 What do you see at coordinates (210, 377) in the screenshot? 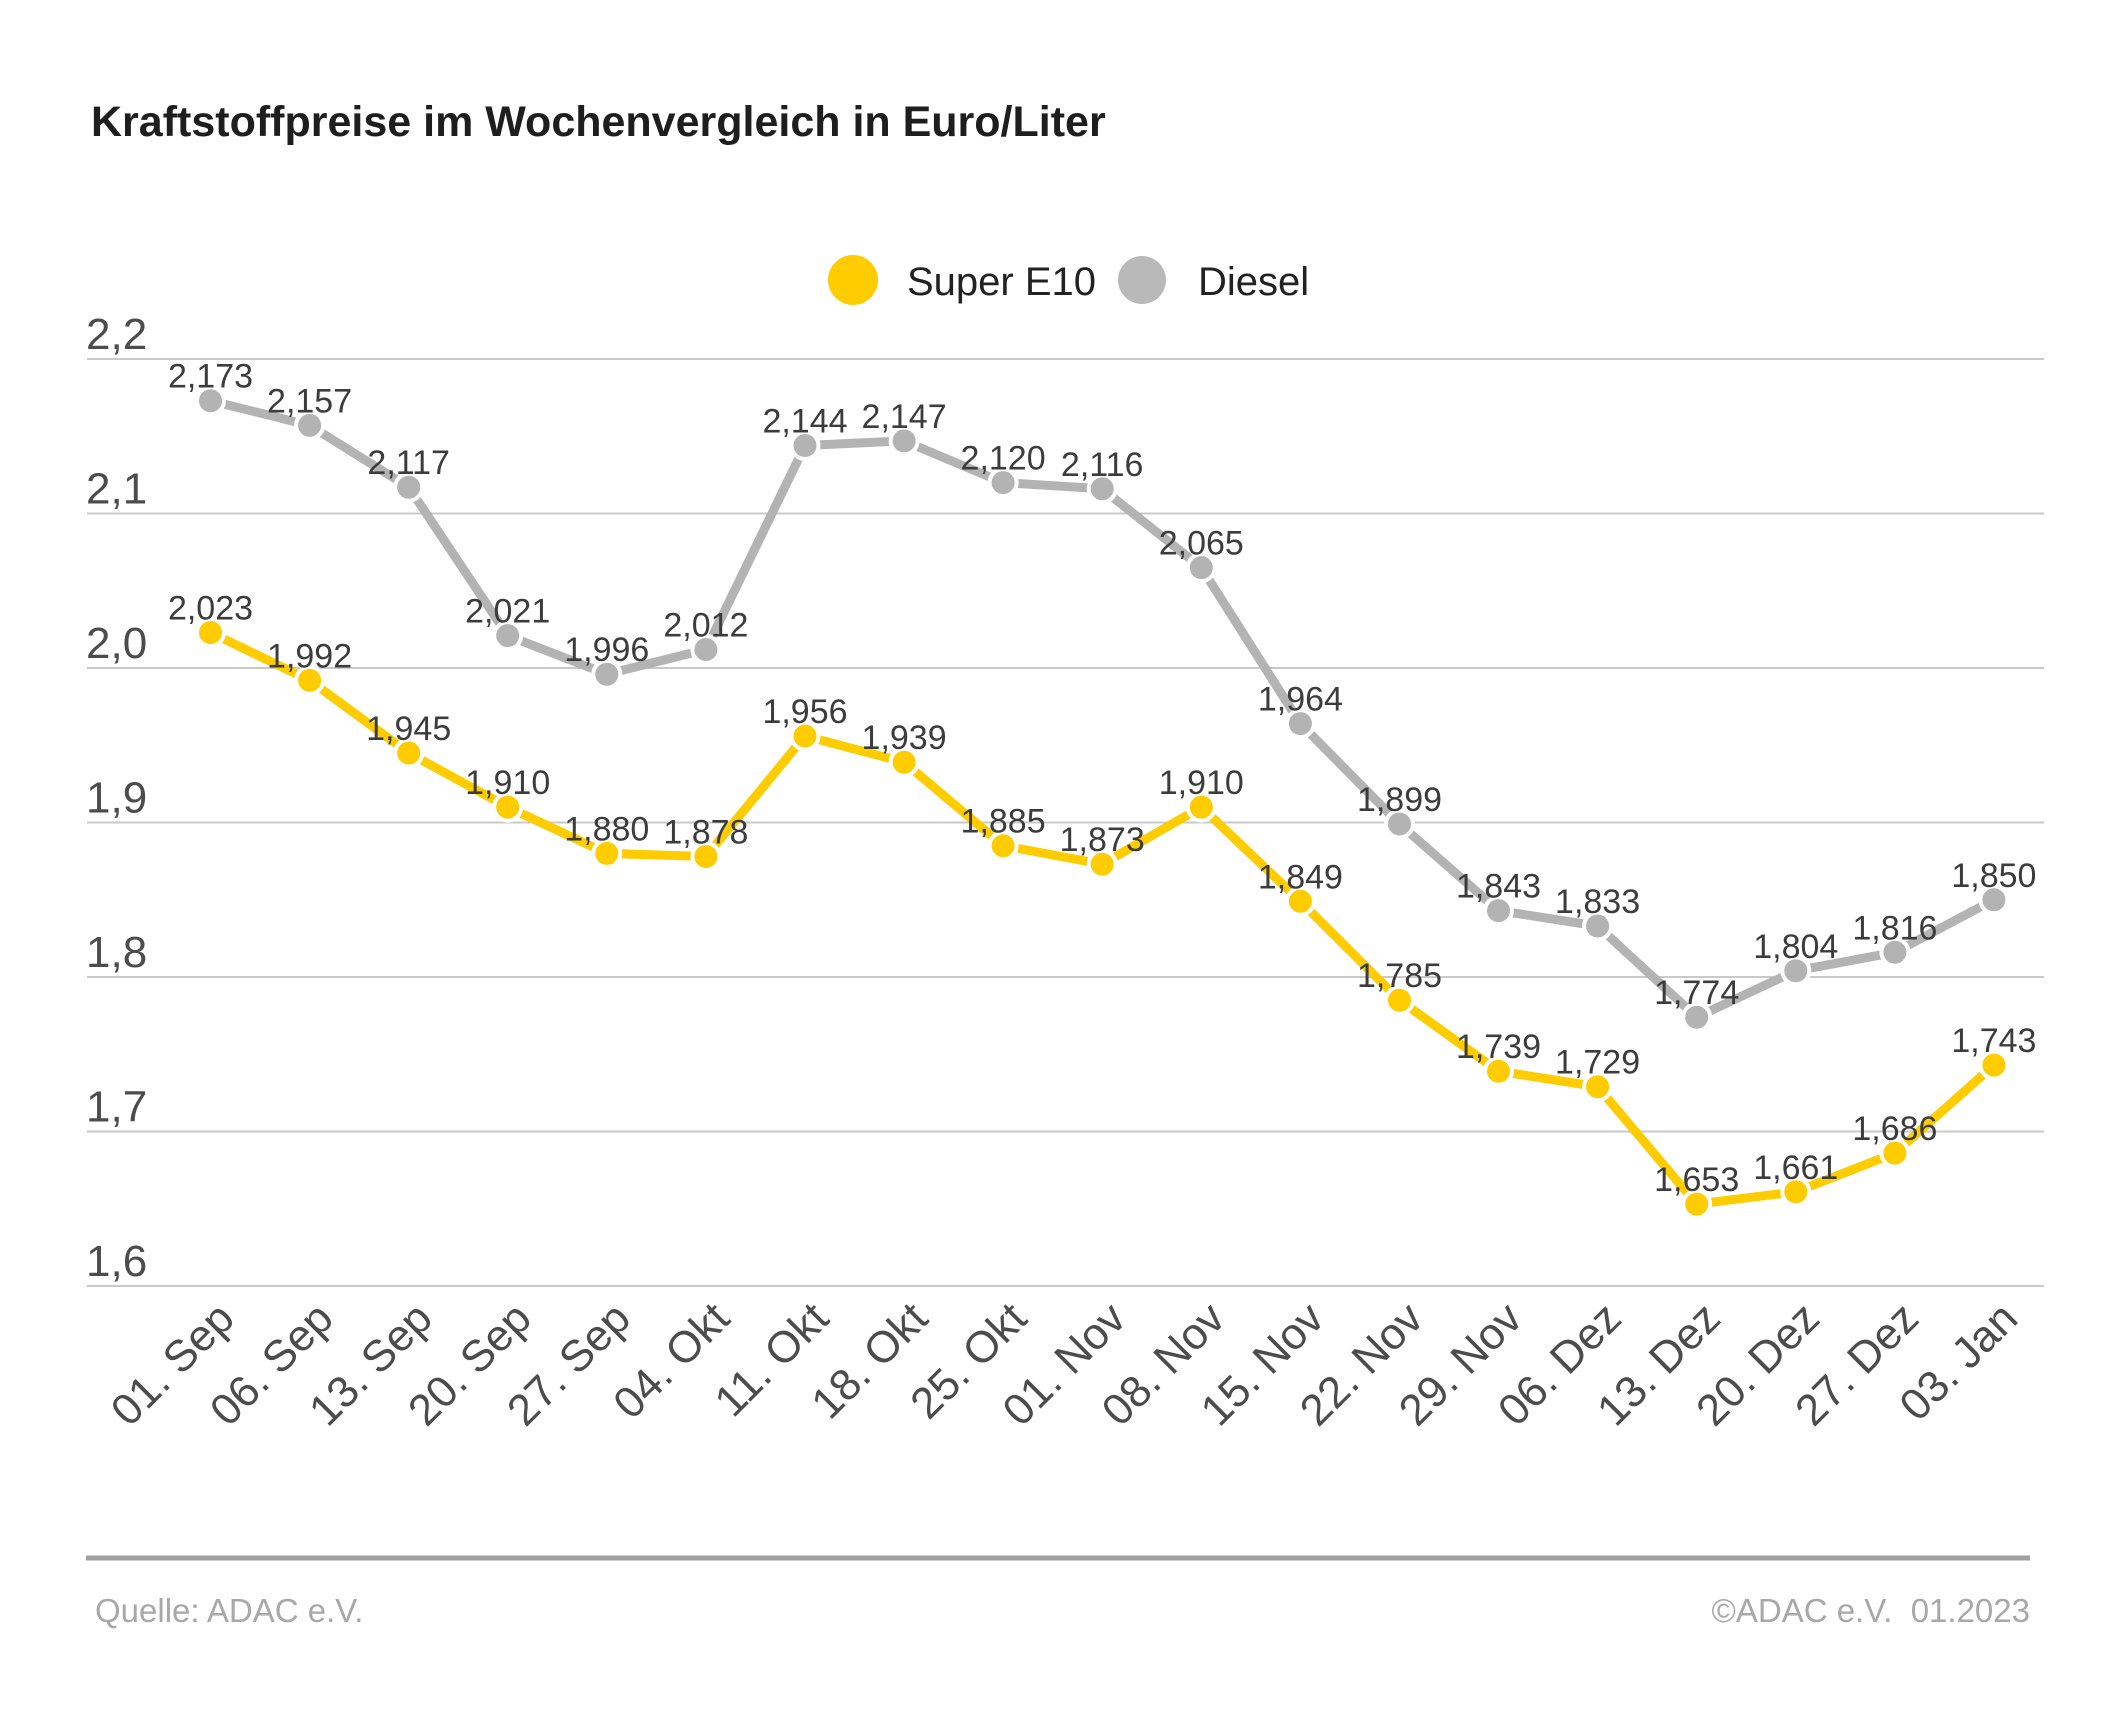
I see `svg-text: 2,173` at bounding box center [210, 377].